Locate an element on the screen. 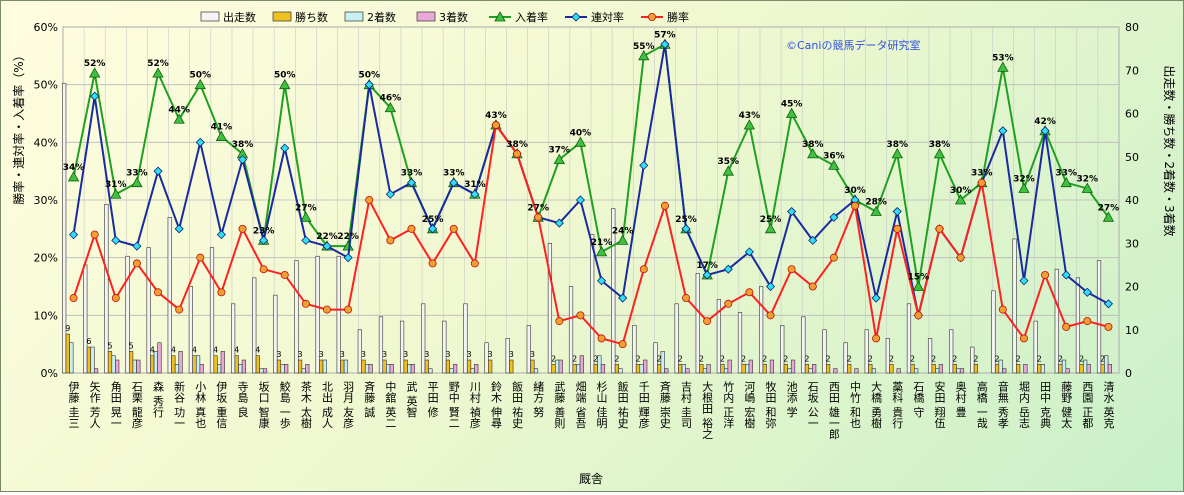 The width and height of the screenshot is (1184, 495). bar-data-label: 5 is located at coordinates (109, 345).